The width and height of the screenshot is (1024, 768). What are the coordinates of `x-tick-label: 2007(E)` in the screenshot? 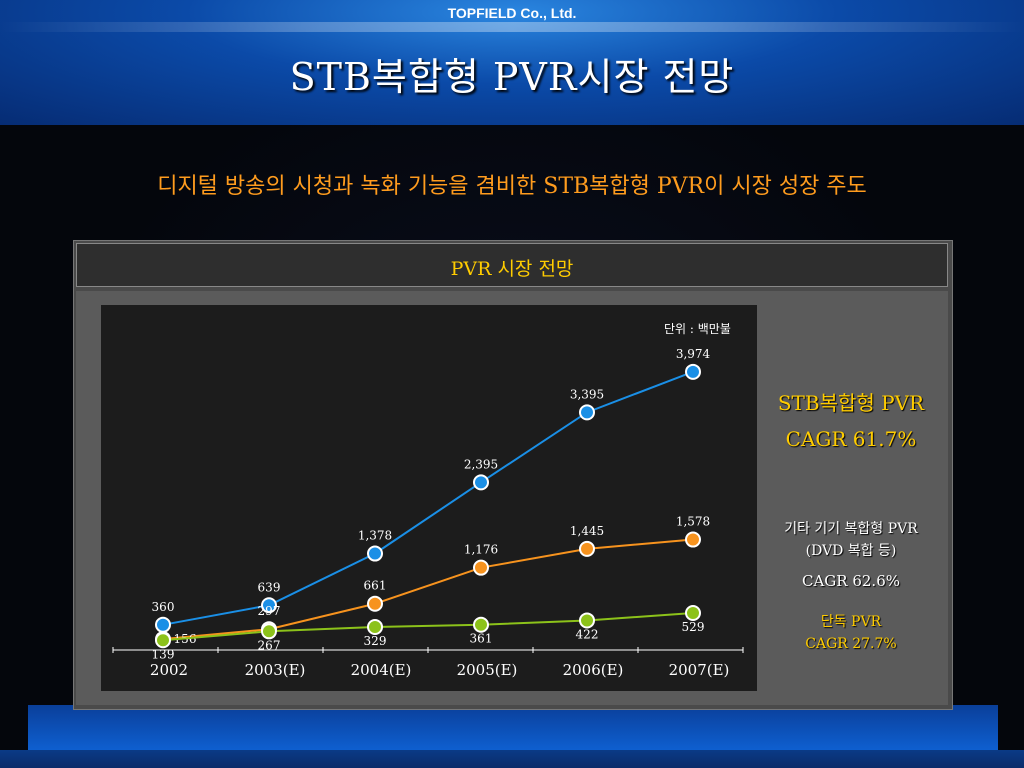 It's located at (699, 670).